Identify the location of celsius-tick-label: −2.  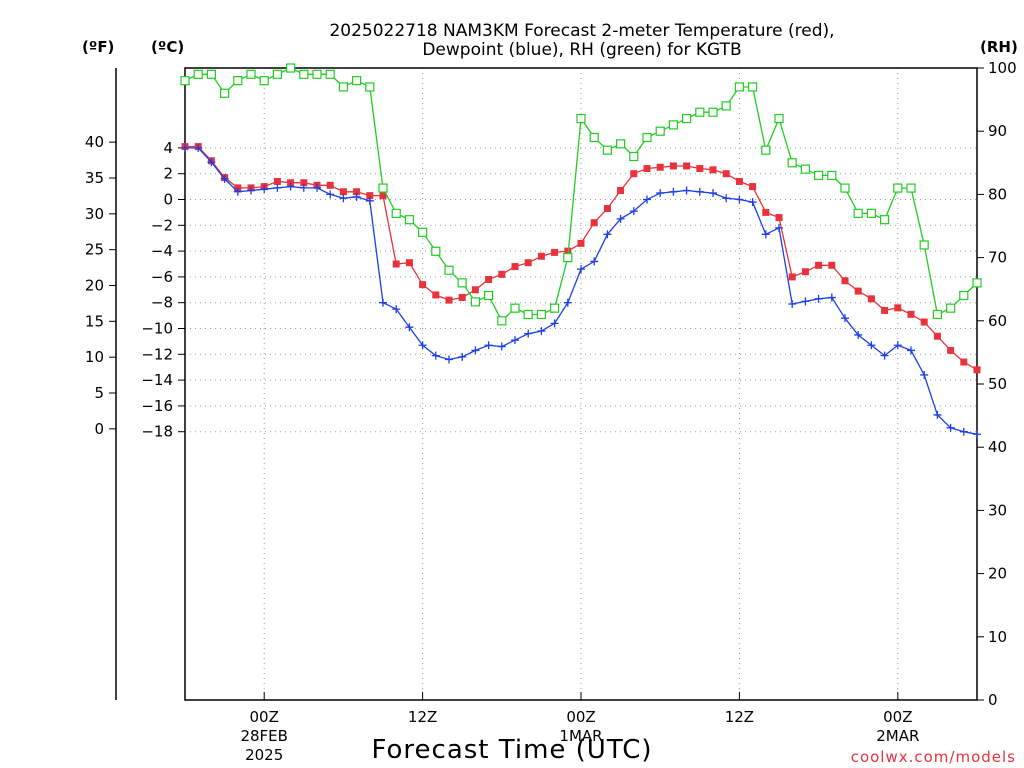
(162, 225).